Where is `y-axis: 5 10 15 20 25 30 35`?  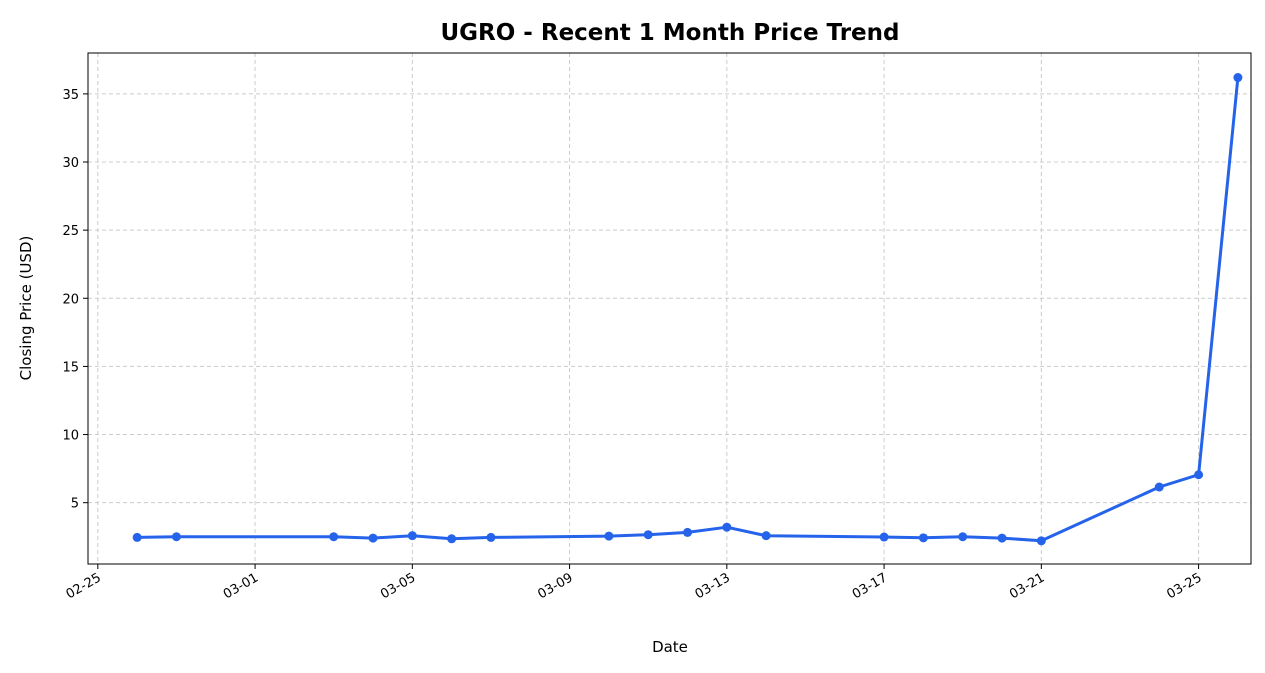
y-axis: 5 10 15 20 25 30 35 is located at coordinates (75, 300).